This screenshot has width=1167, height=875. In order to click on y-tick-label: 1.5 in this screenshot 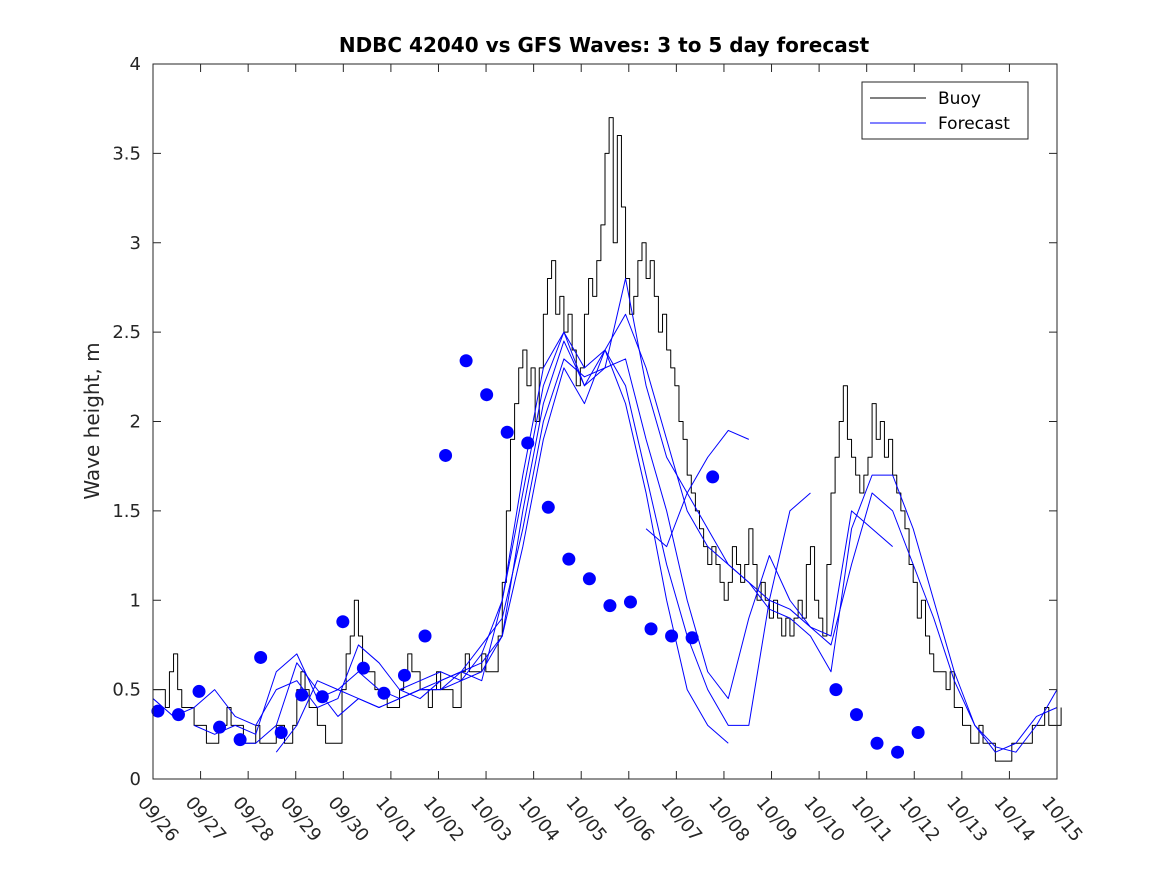, I will do `click(126, 511)`.